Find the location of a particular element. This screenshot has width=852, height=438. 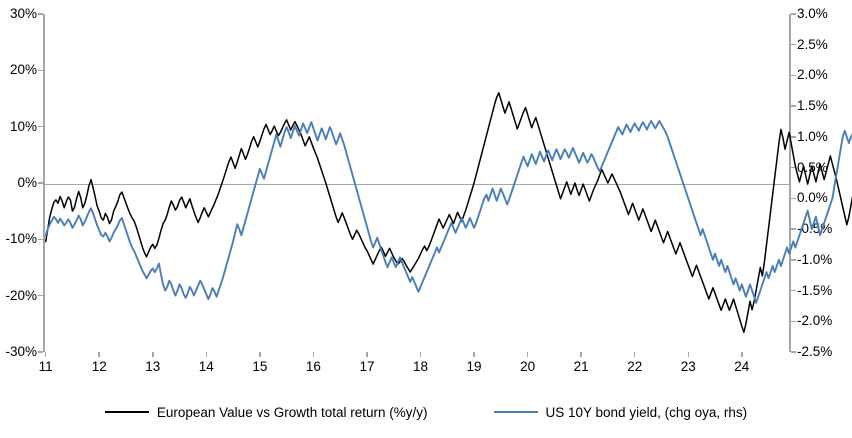

left-tick-label: -20% is located at coordinates (21, 295).